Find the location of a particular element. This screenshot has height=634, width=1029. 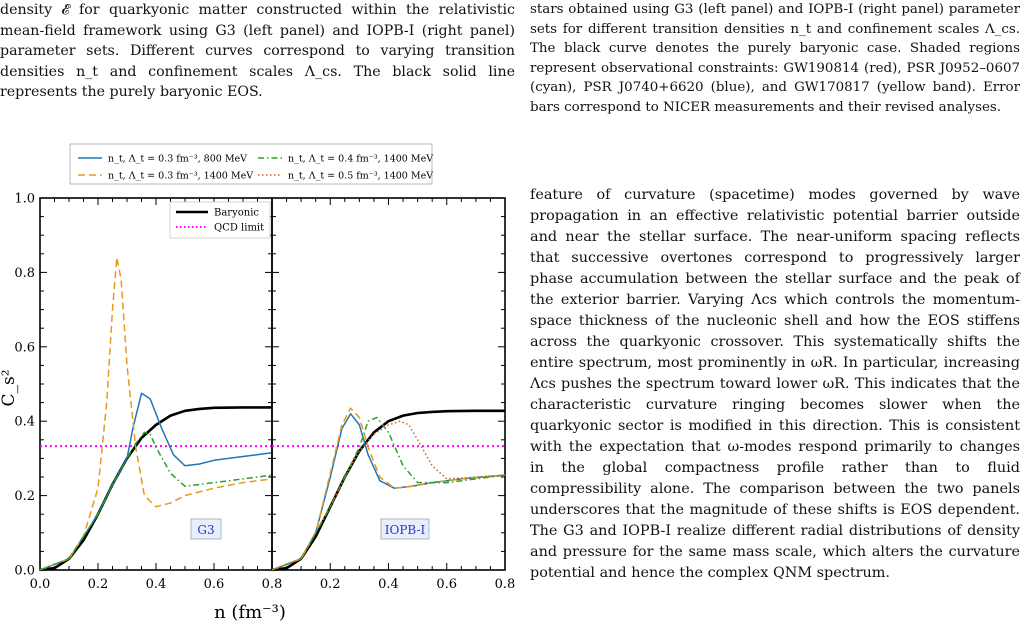

inset-legend-label: QCD limit is located at coordinates (239, 228).